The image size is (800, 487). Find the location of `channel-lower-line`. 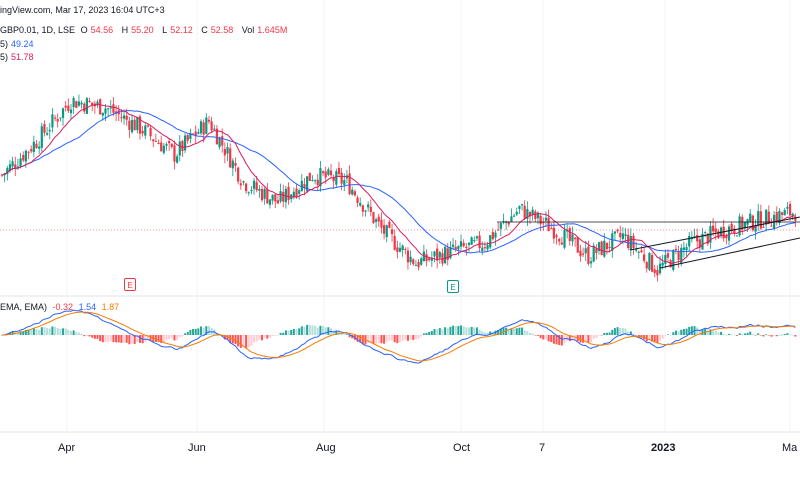

channel-lower-line is located at coordinates (729, 253).